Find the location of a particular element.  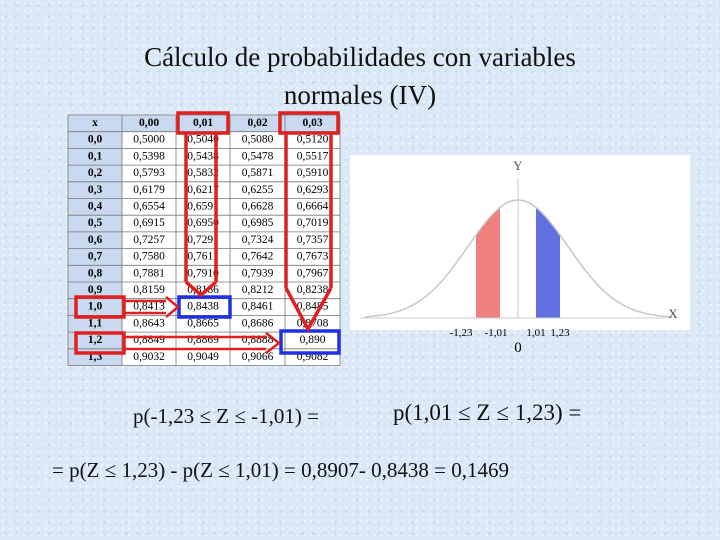

cell: 0,9 is located at coordinates (95, 290).